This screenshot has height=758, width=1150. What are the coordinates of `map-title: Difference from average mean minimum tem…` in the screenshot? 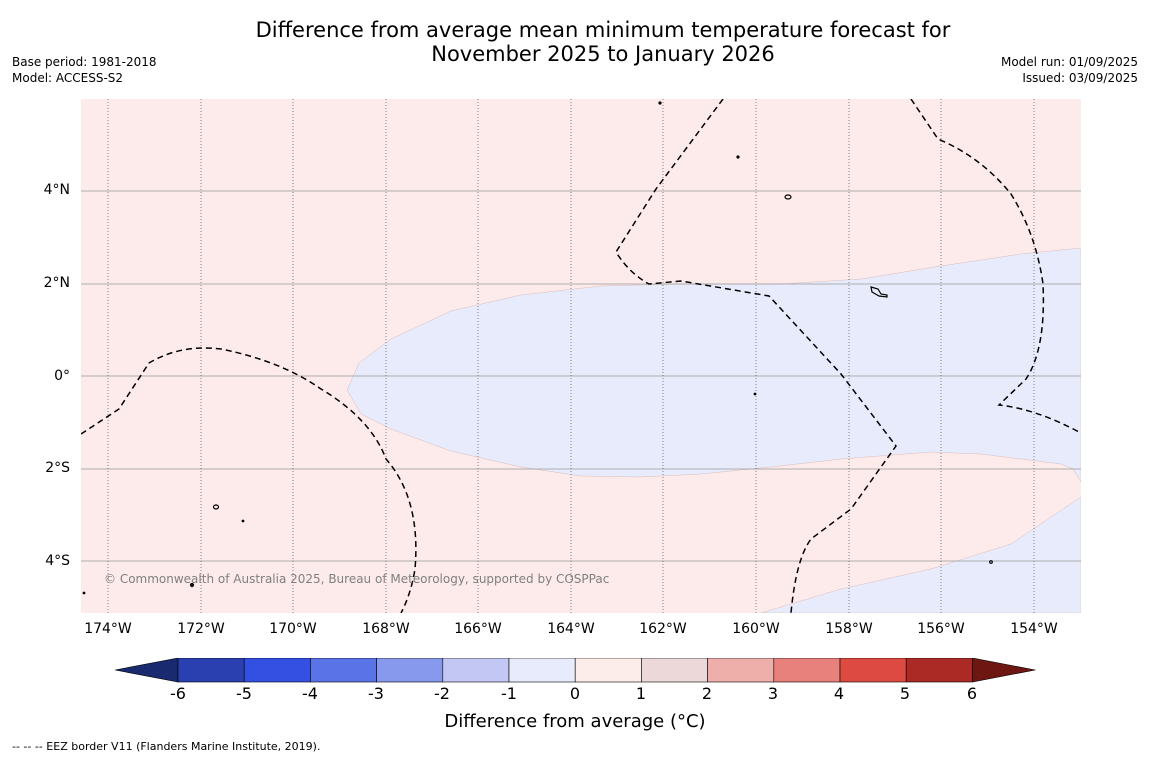 It's located at (603, 42).